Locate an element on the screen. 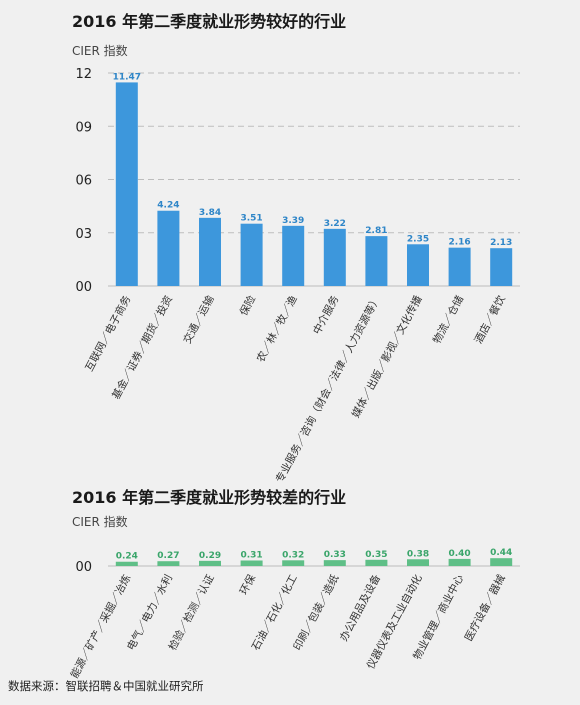  y-tick-label: 06 is located at coordinates (83, 181).